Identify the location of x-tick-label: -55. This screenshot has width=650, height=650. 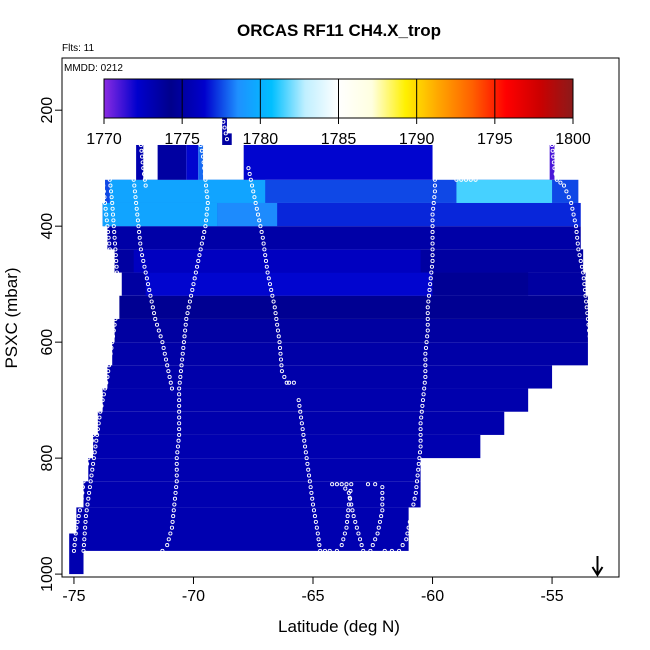
(552, 596).